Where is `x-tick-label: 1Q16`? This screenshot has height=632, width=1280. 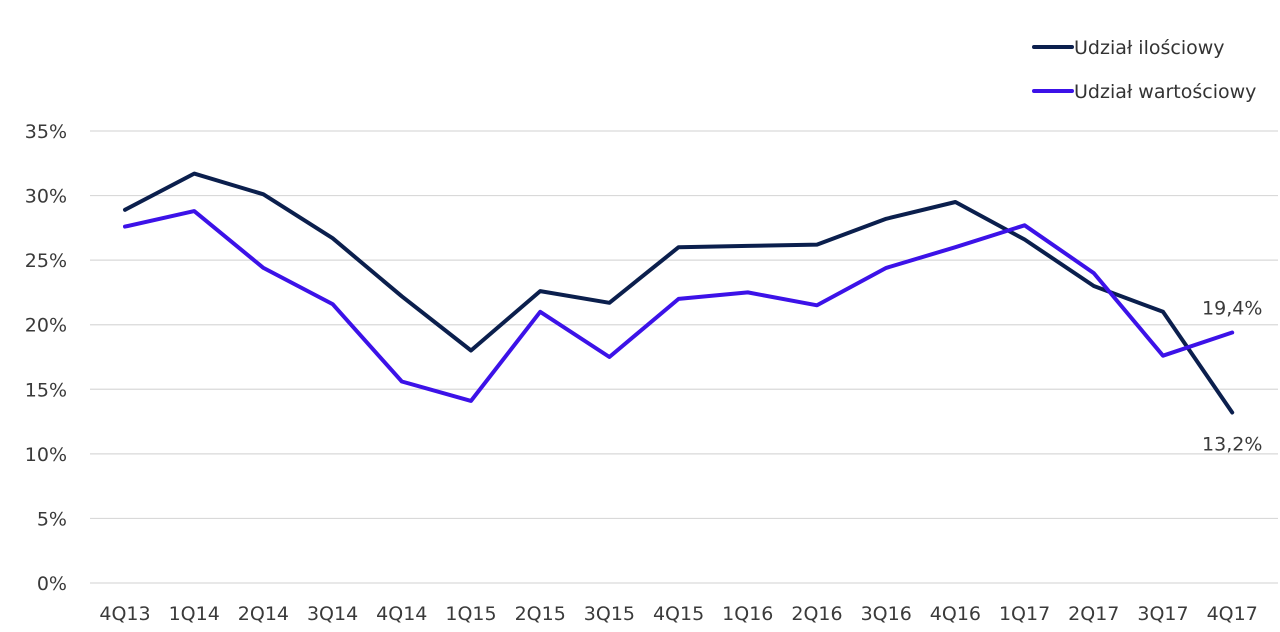
x-tick-label: 1Q16 is located at coordinates (747, 614).